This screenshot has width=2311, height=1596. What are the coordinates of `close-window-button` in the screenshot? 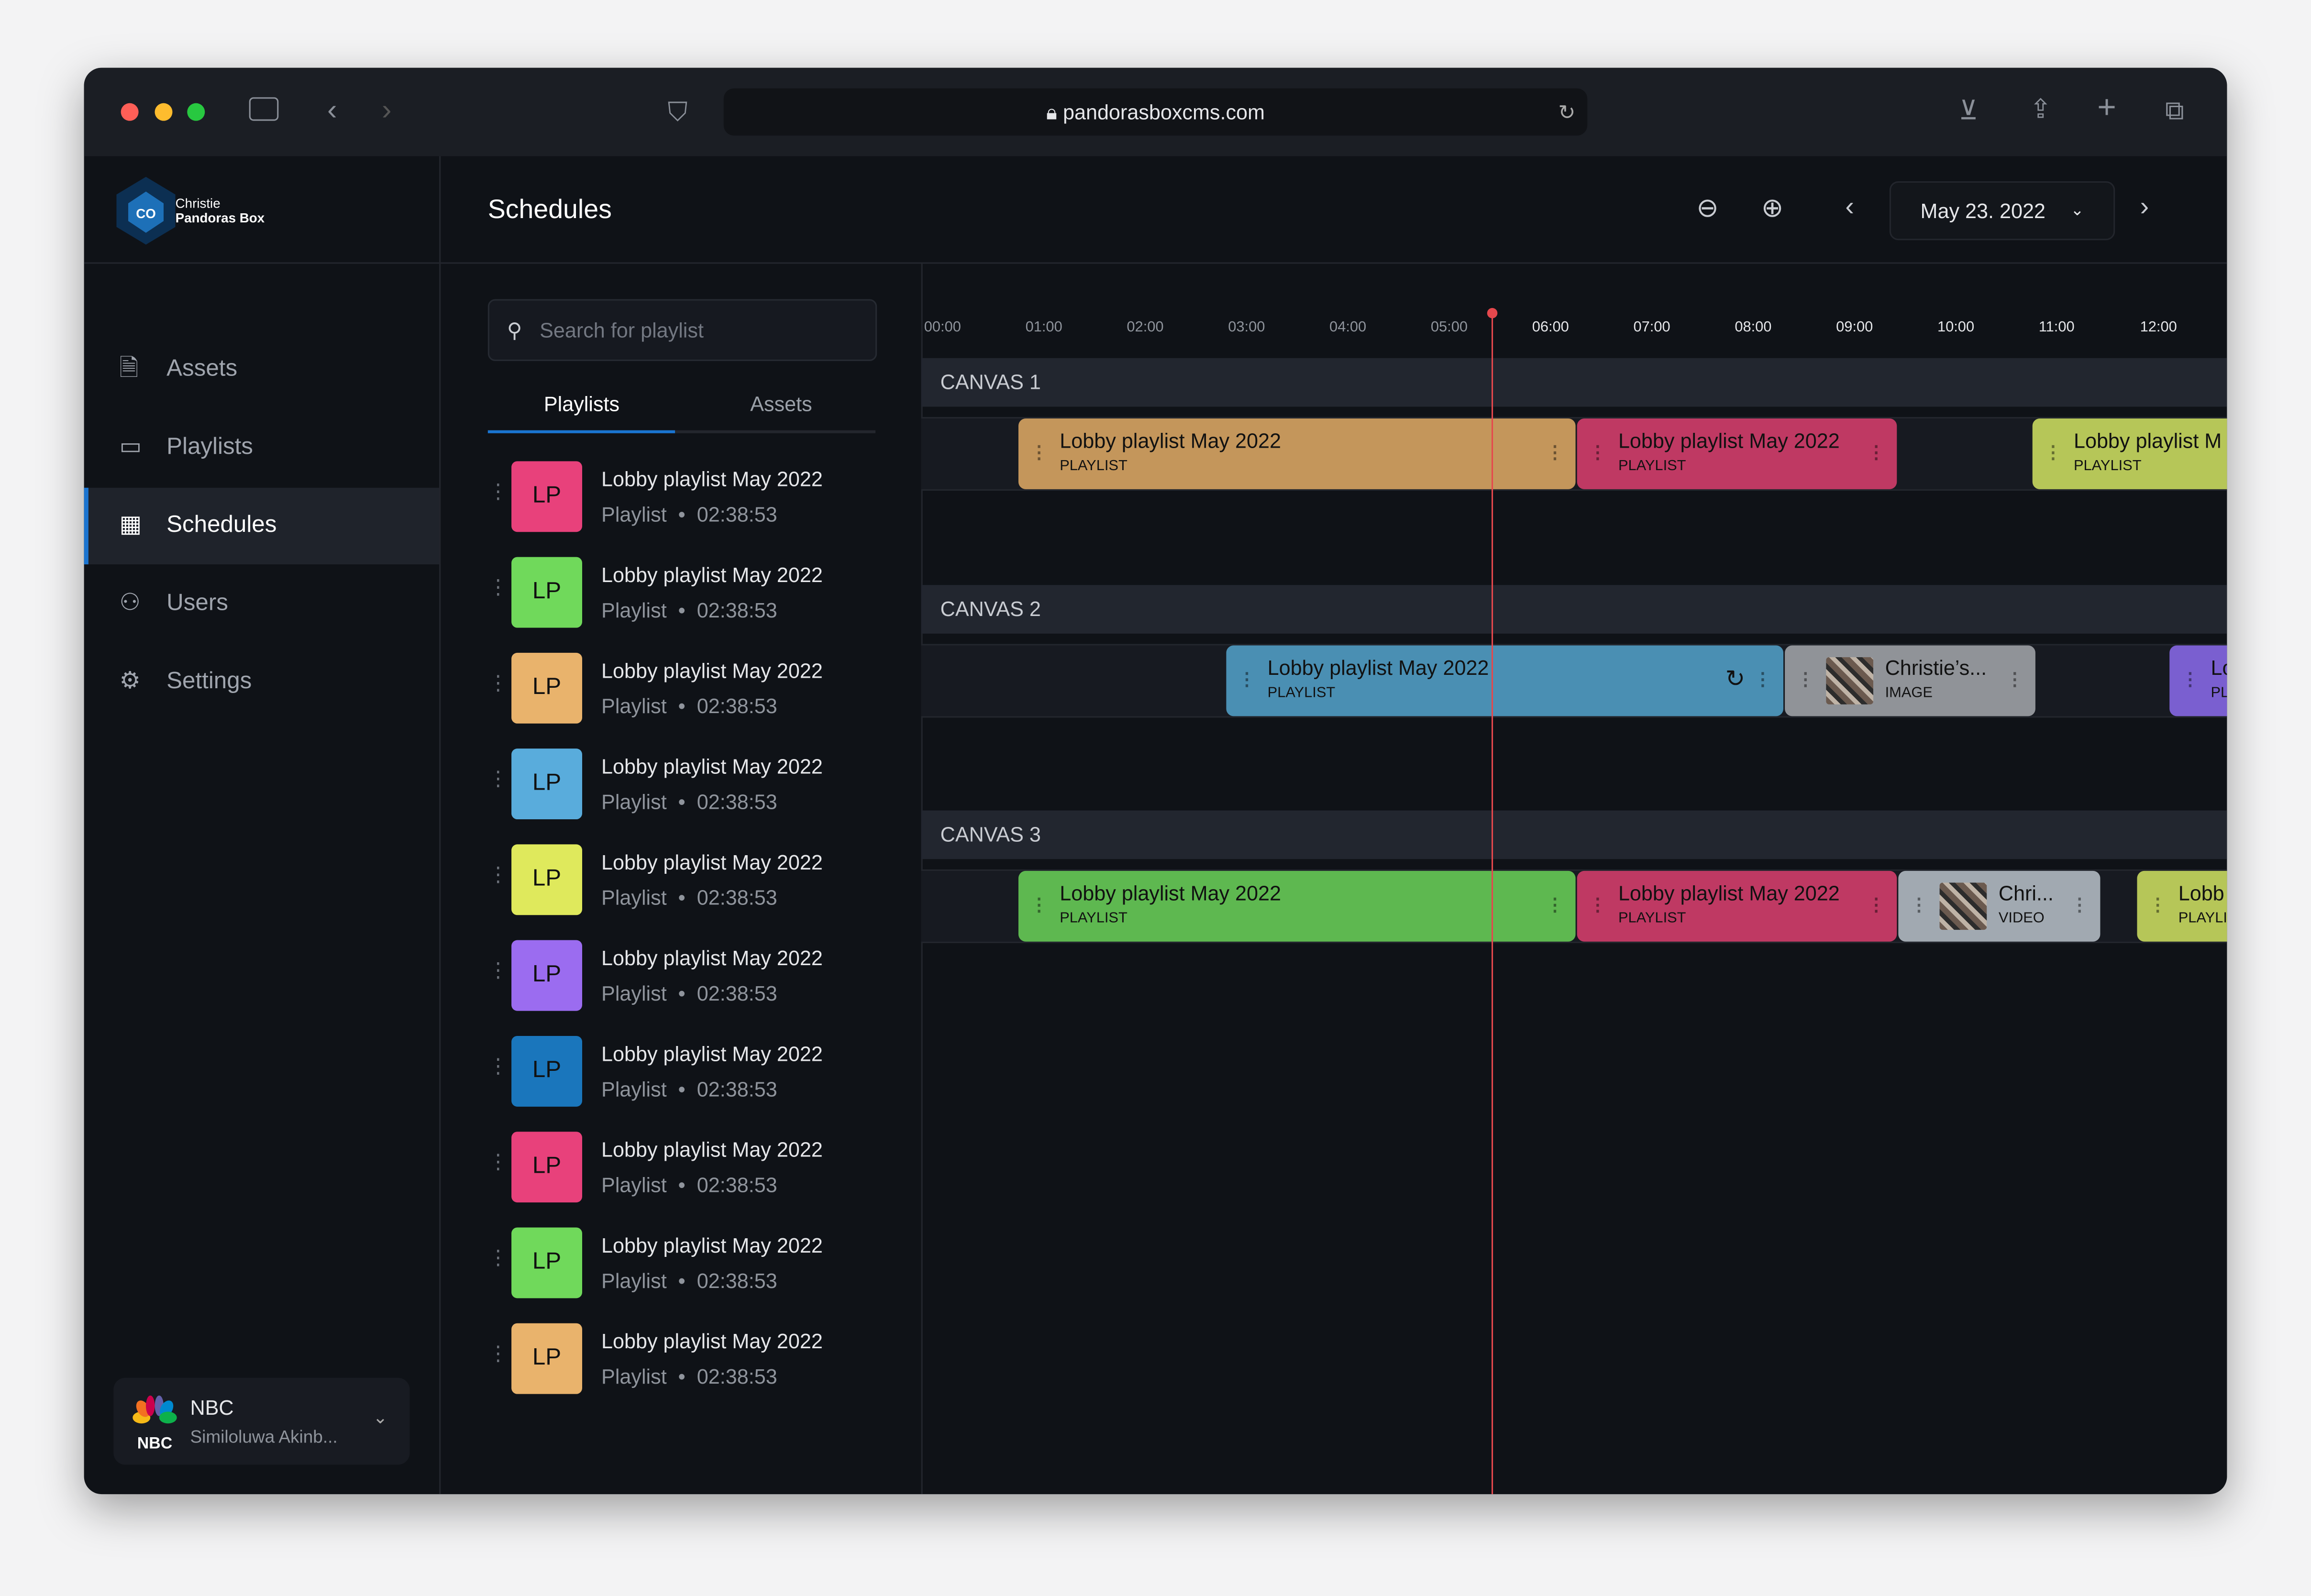 It's located at (130, 112).